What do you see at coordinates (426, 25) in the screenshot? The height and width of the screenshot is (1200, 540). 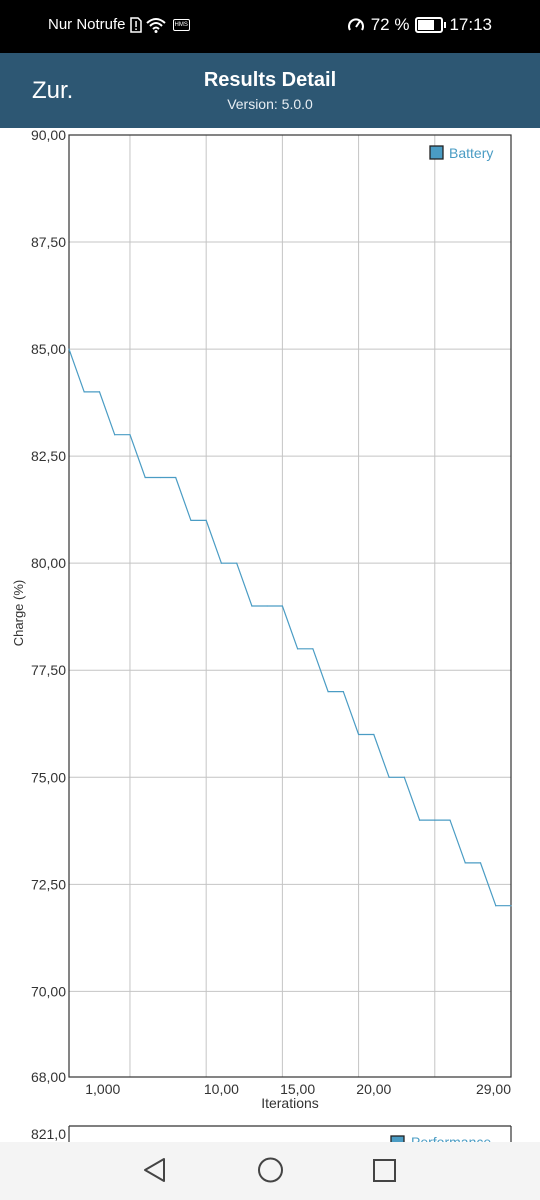 I see `battery-level` at bounding box center [426, 25].